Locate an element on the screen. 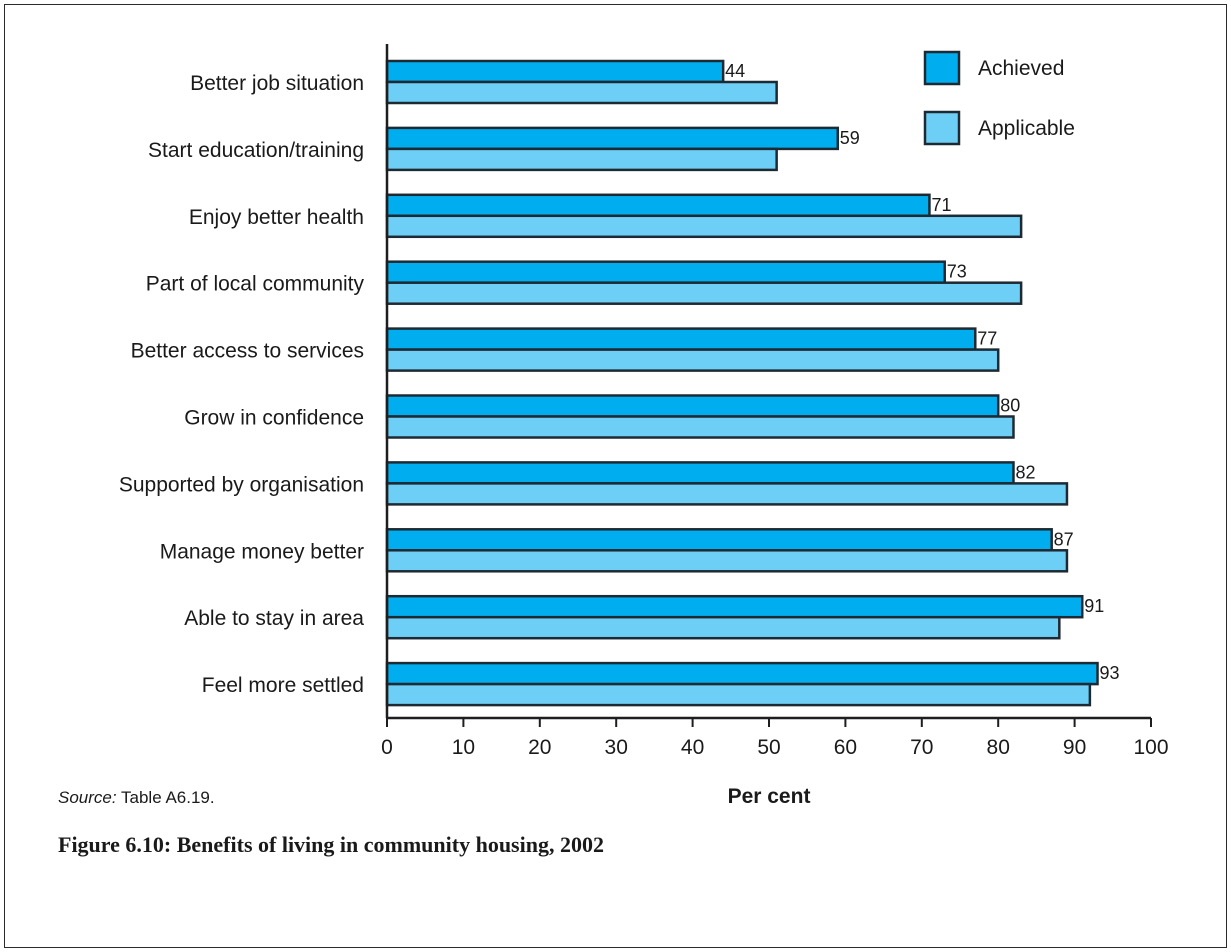  x-tick-label-90: 90 is located at coordinates (1074, 747).